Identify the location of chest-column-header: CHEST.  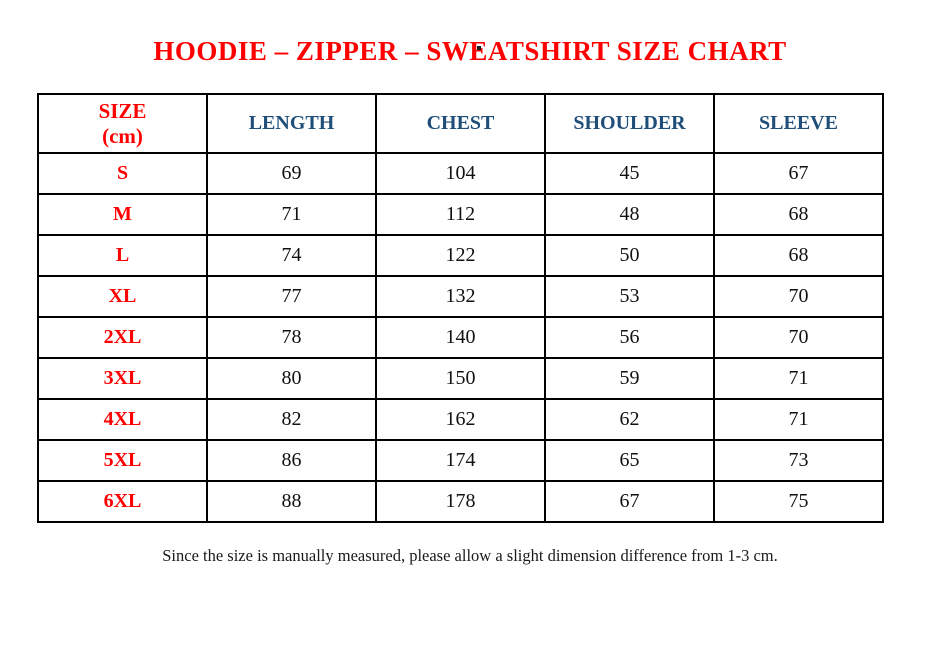
(460, 123).